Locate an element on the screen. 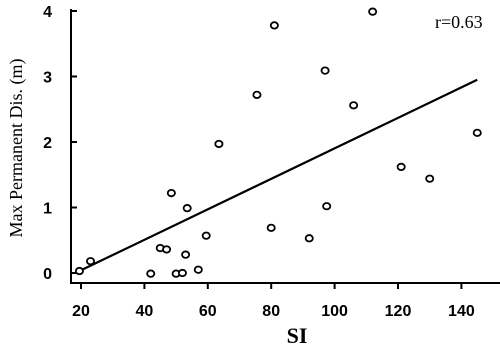  x-ticks: 20 40 60 80 100 120 140 is located at coordinates (273, 301).